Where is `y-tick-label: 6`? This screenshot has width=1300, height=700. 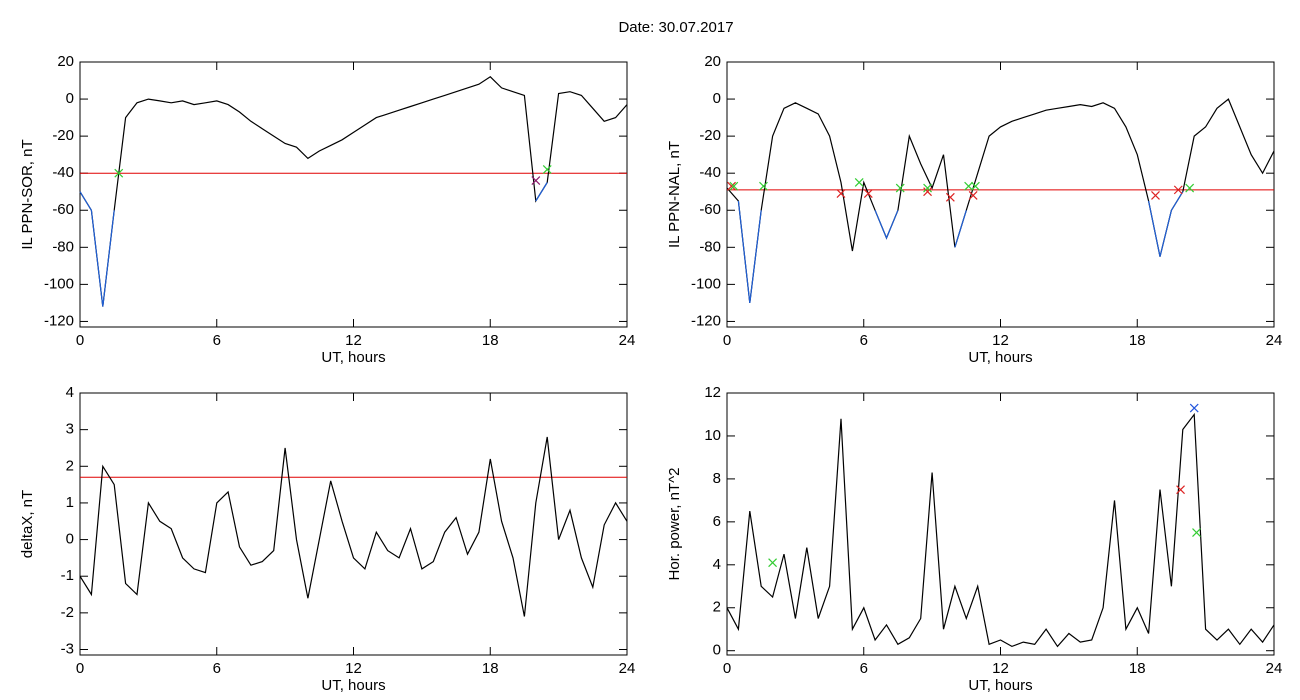 y-tick-label: 6 is located at coordinates (717, 521).